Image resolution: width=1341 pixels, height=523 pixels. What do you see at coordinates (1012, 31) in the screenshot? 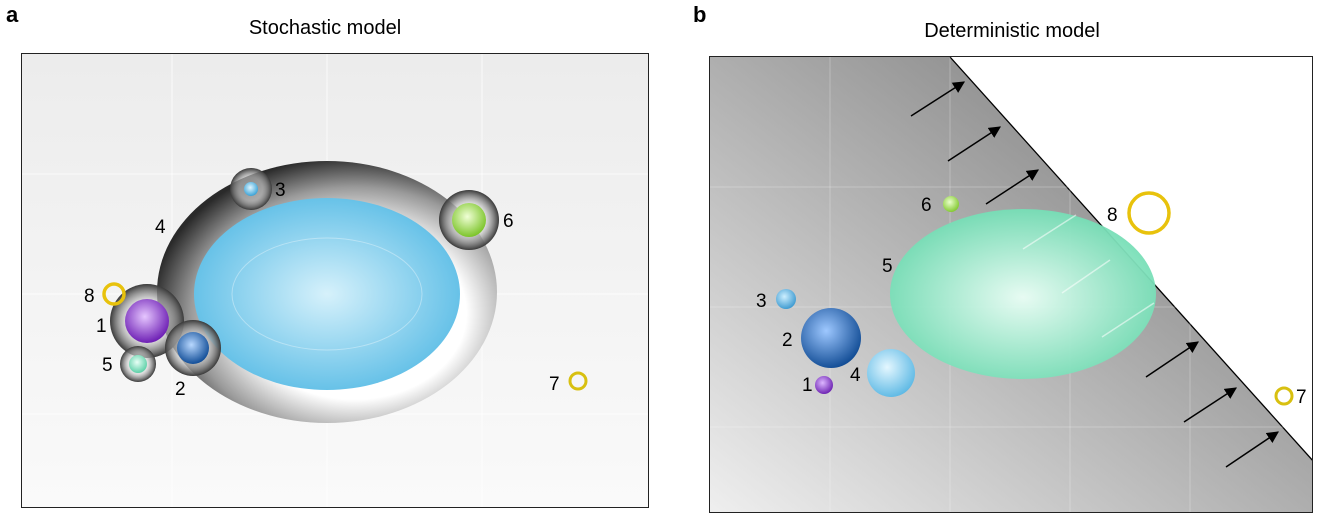
I see `panel-b-title: Deterministic model` at bounding box center [1012, 31].